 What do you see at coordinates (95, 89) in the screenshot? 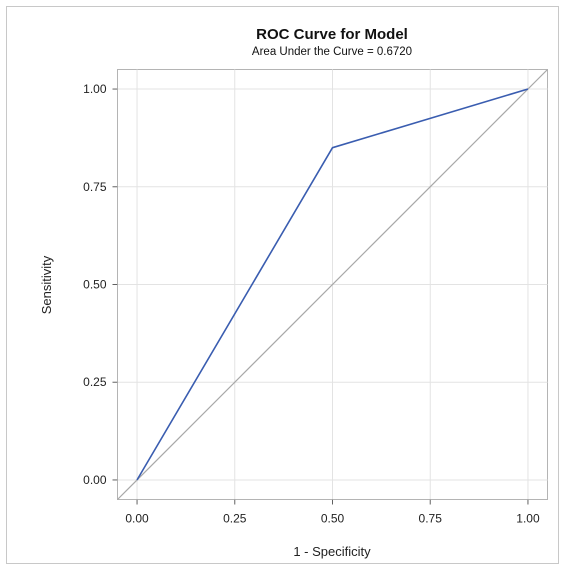
I see `y-tick-label-4: 1.00` at bounding box center [95, 89].